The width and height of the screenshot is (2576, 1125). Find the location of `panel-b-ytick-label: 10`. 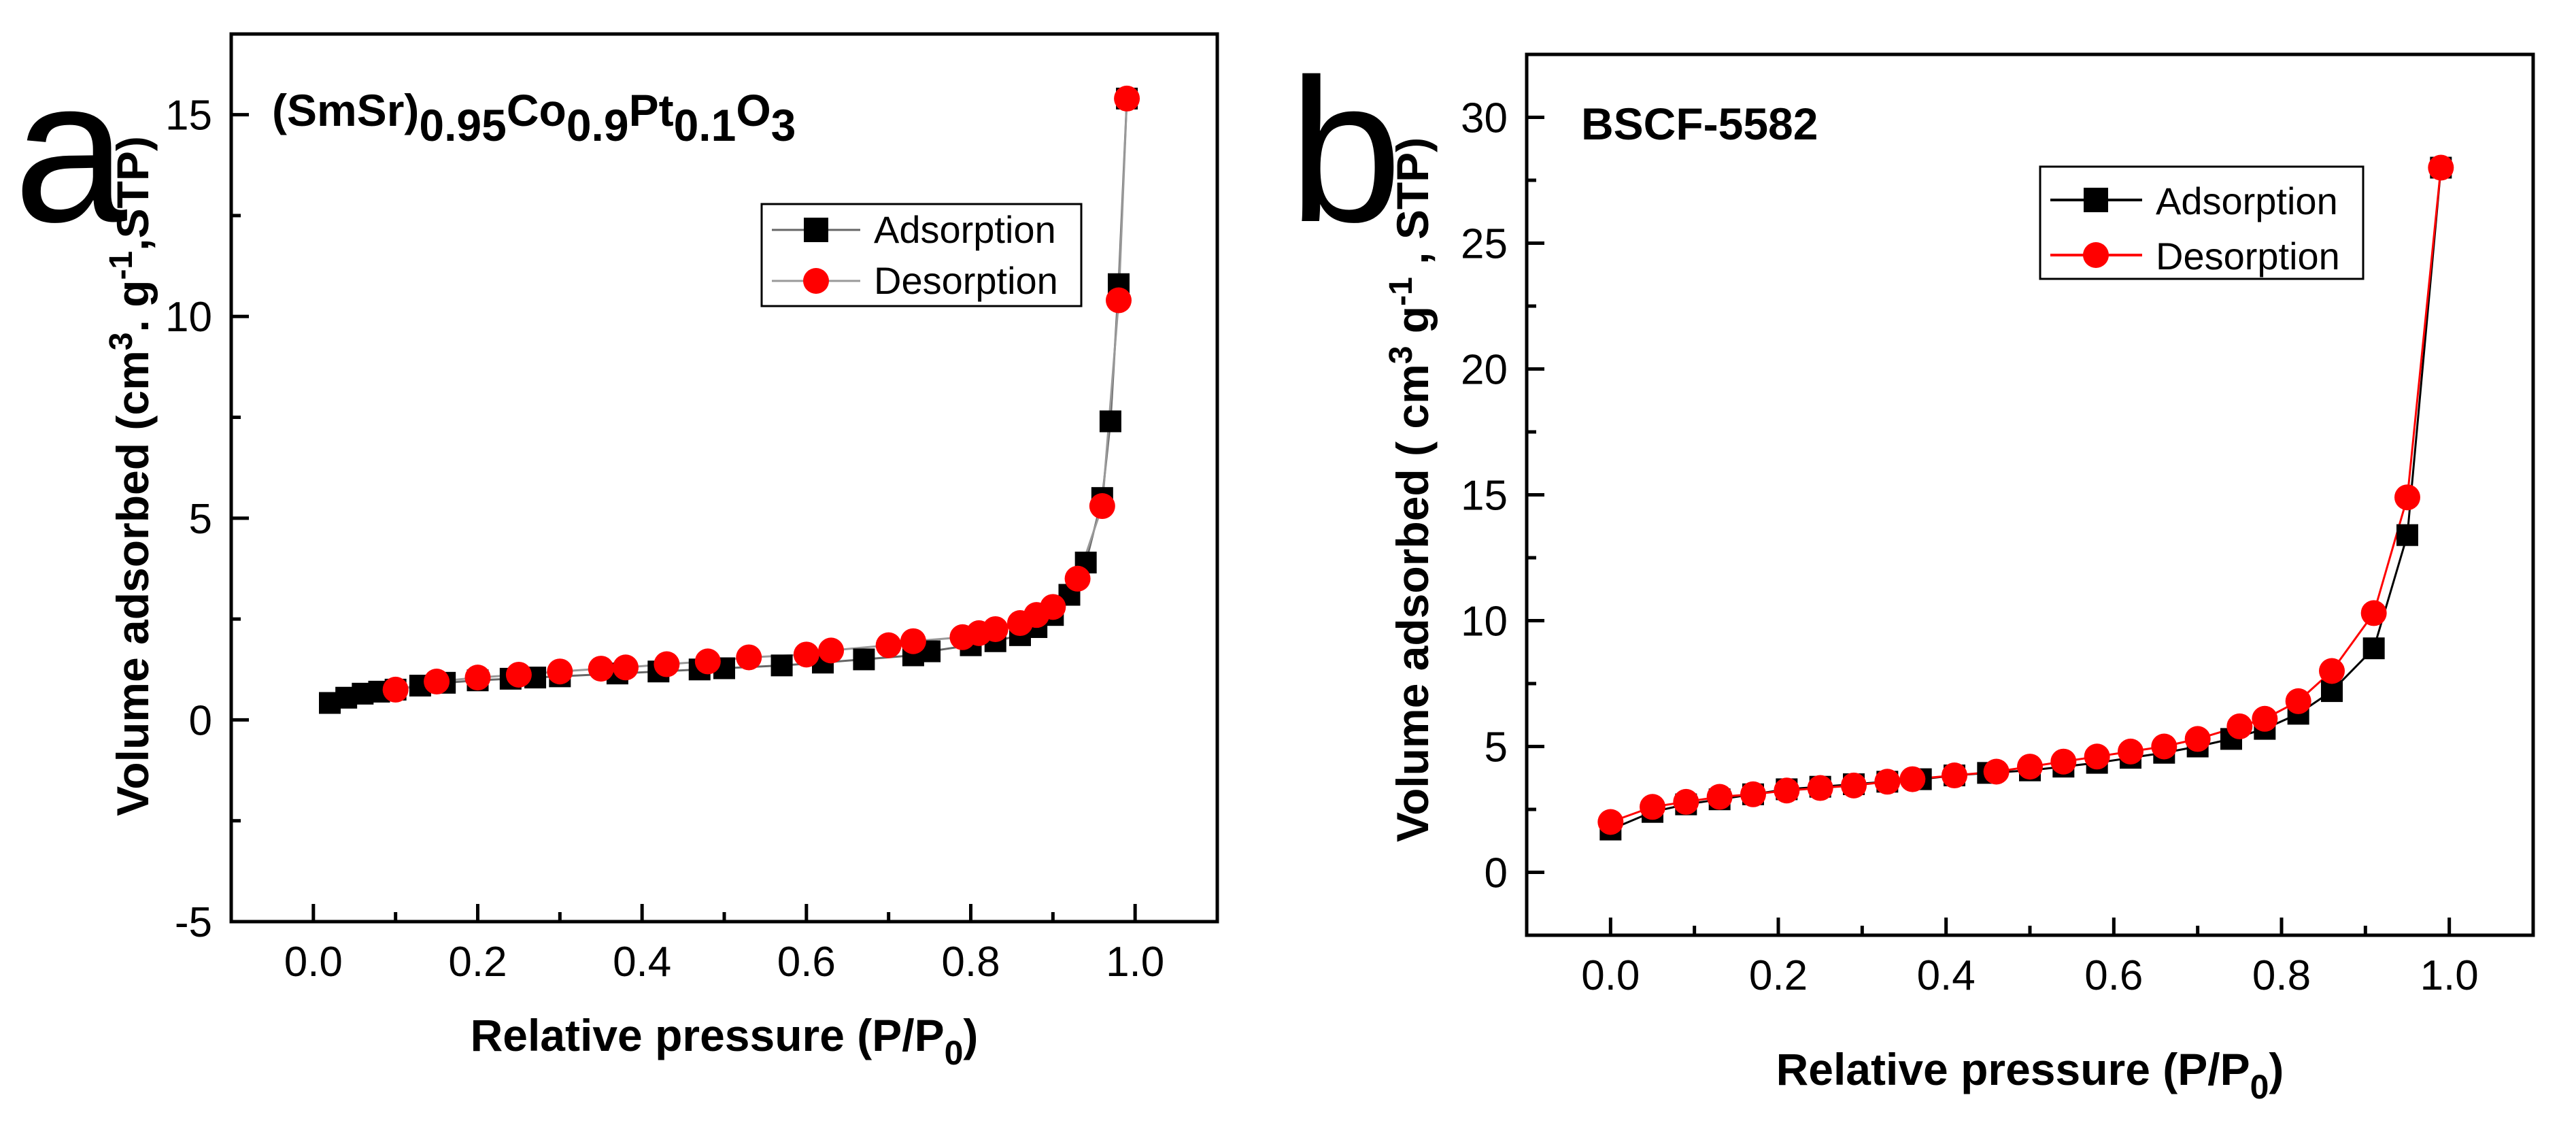

panel-b-ytick-label: 10 is located at coordinates (1484, 622).